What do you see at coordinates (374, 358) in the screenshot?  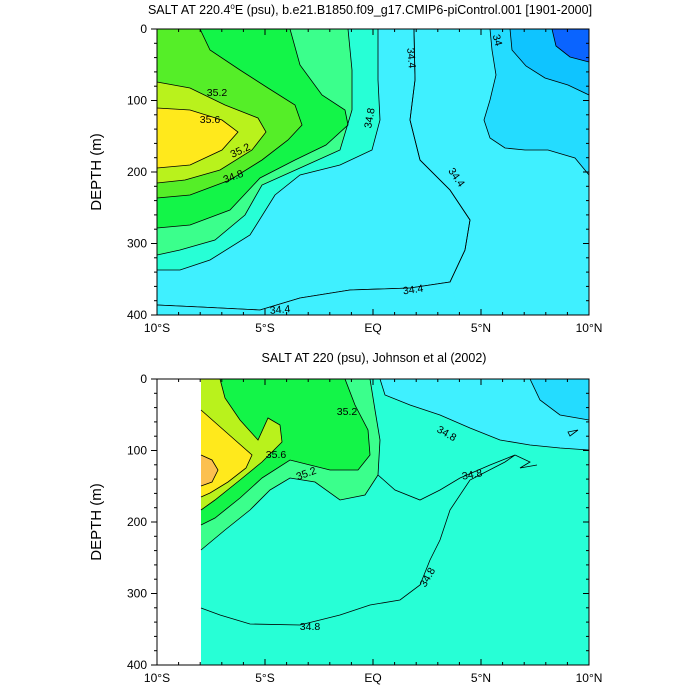 I see `chart-title: SALT AT 220 (psu), Johnson et al (2002)` at bounding box center [374, 358].